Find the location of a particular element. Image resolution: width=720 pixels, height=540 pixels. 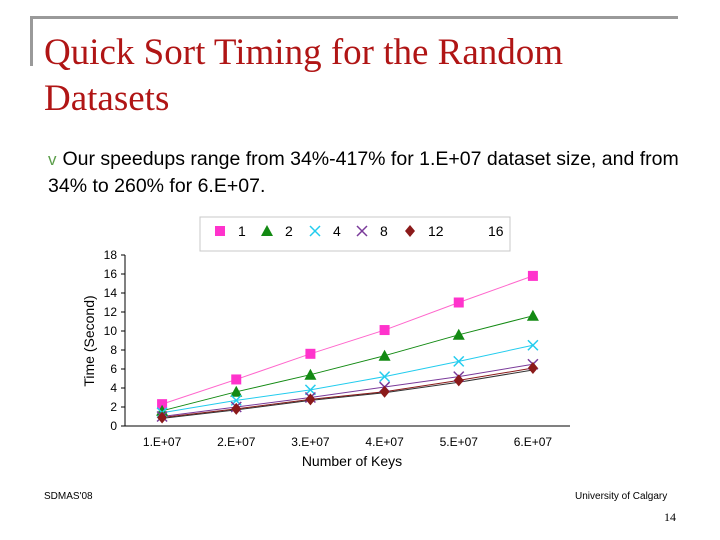

legend-label-1: 1 is located at coordinates (242, 231).